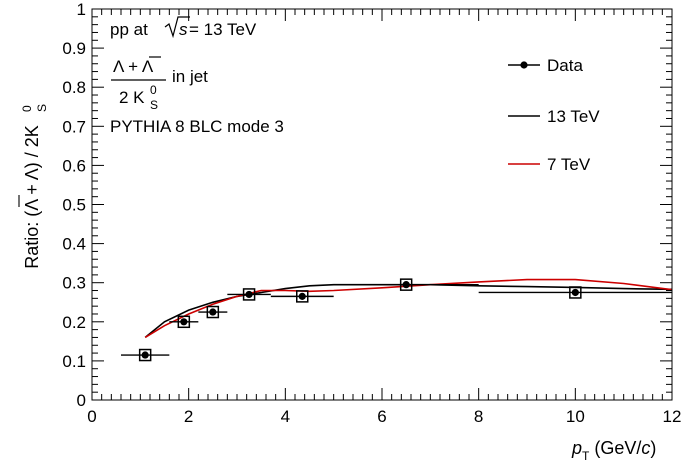  Describe the element at coordinates (74, 322) in the screenshot. I see `y-tick-label: 0.2` at that location.